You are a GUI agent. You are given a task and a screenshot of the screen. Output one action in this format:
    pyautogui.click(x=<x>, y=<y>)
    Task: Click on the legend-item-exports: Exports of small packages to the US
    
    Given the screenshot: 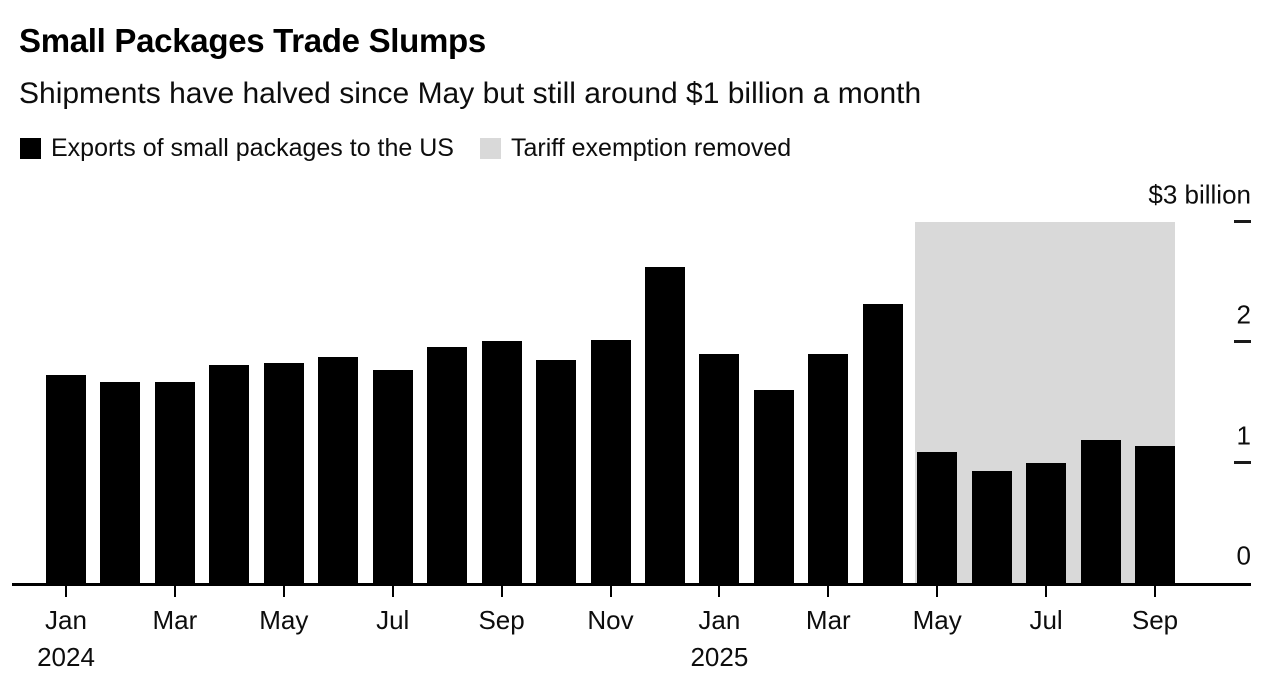 What is the action you would take?
    pyautogui.click(x=237, y=148)
    